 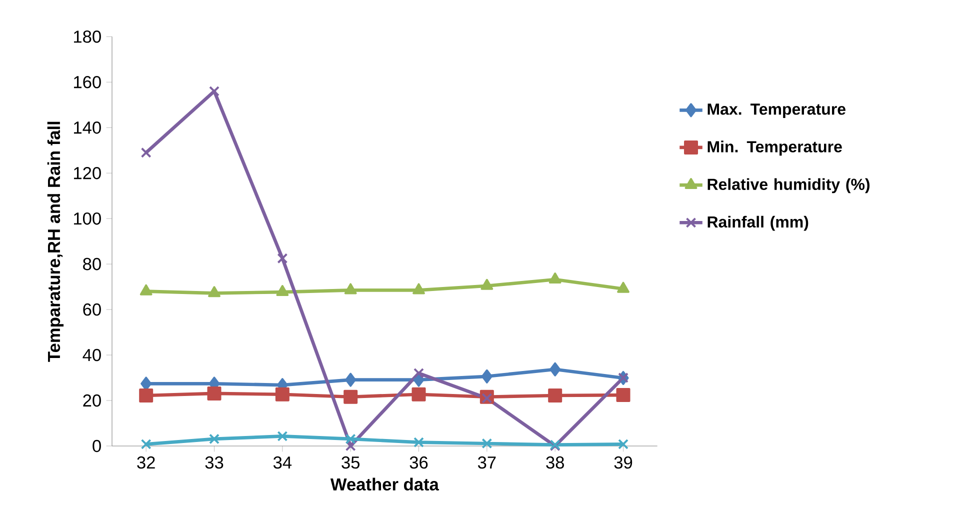 What do you see at coordinates (87, 127) in the screenshot?
I see `y-tick-label: 140` at bounding box center [87, 127].